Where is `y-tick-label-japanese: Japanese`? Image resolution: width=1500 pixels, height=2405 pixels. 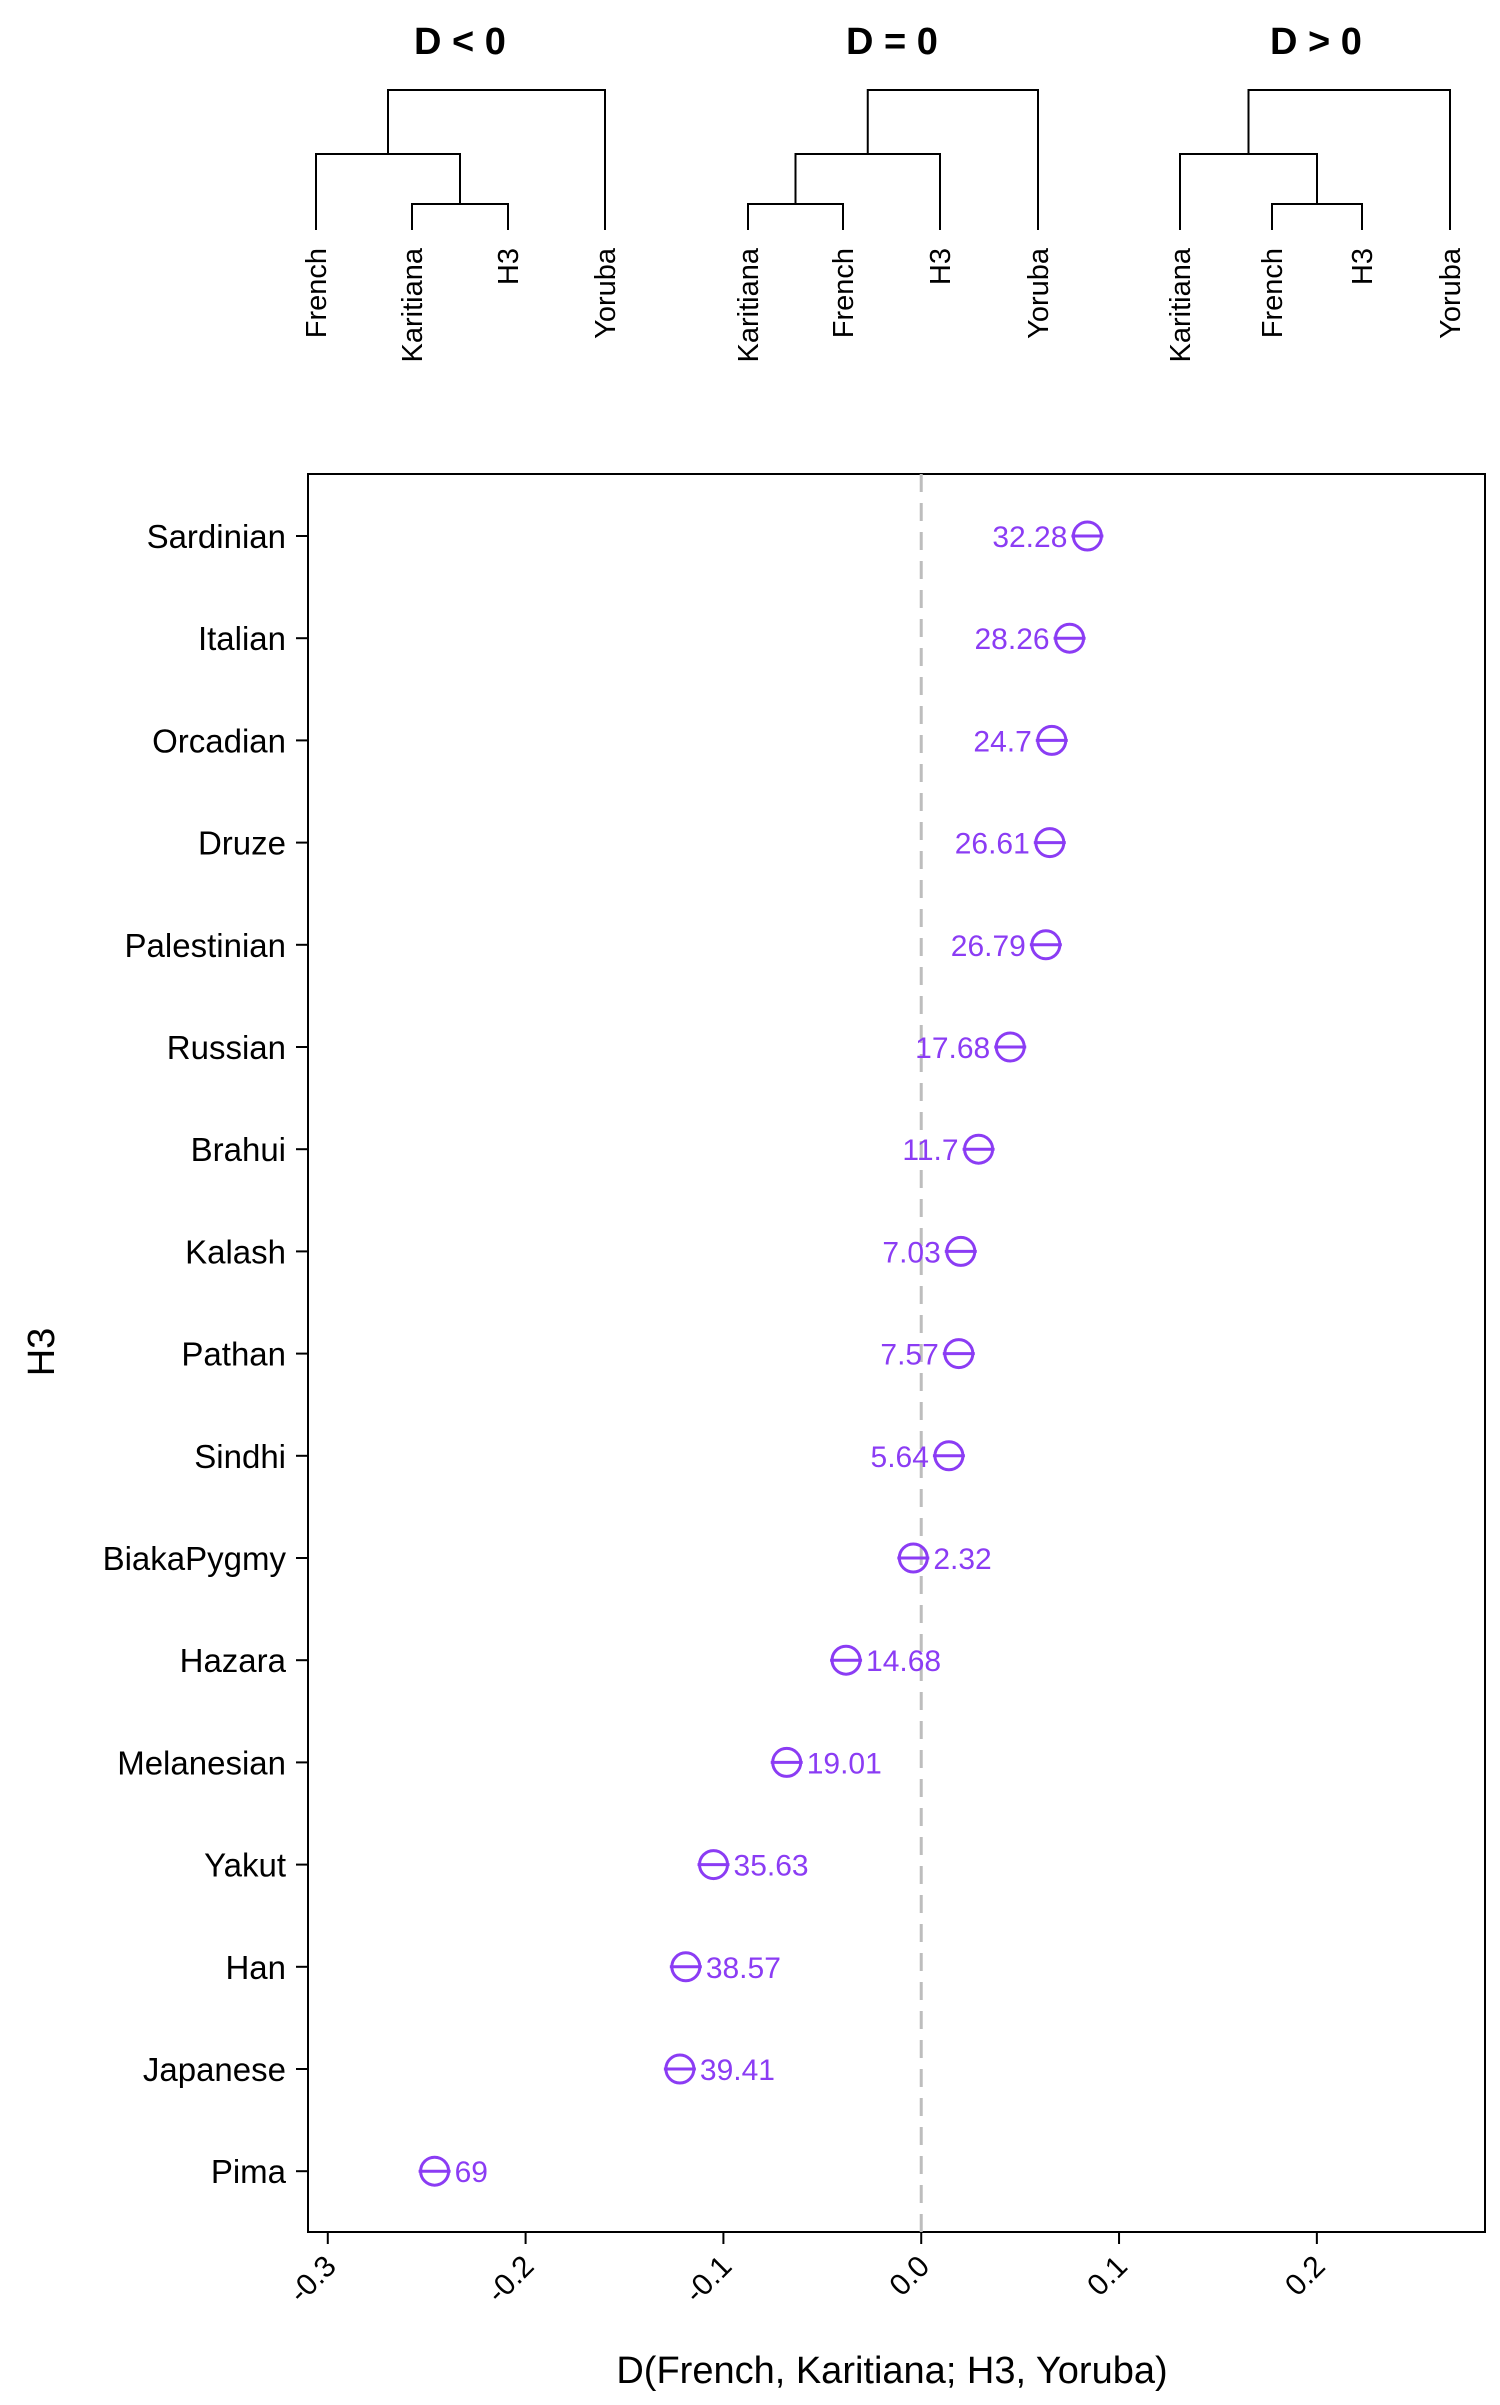
y-tick-label-japanese: Japanese is located at coordinates (214, 2069).